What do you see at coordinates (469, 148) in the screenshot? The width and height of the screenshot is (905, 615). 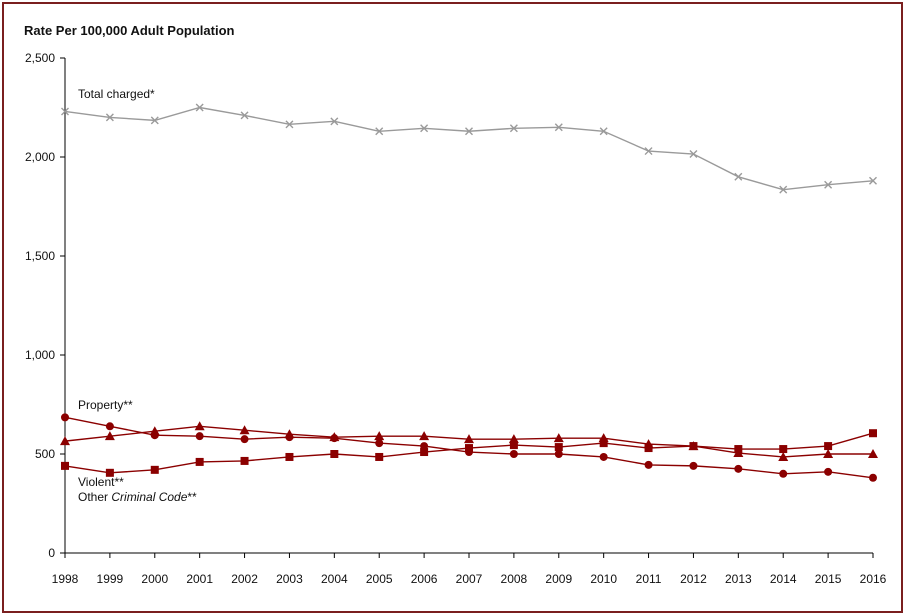 I see `series-line-total-charged` at bounding box center [469, 148].